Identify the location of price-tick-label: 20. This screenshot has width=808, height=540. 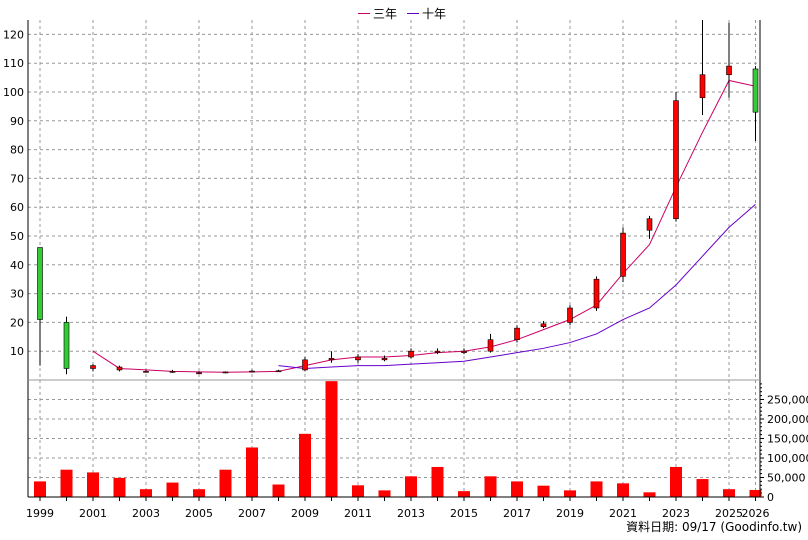
(17, 322).